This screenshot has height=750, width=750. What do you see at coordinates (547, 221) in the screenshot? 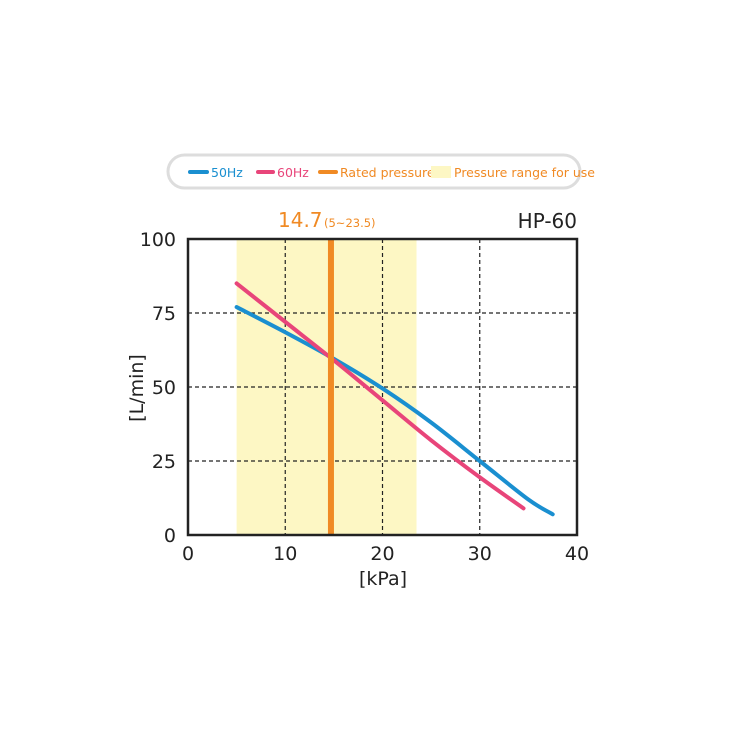
I see `model-label: HP-60` at bounding box center [547, 221].